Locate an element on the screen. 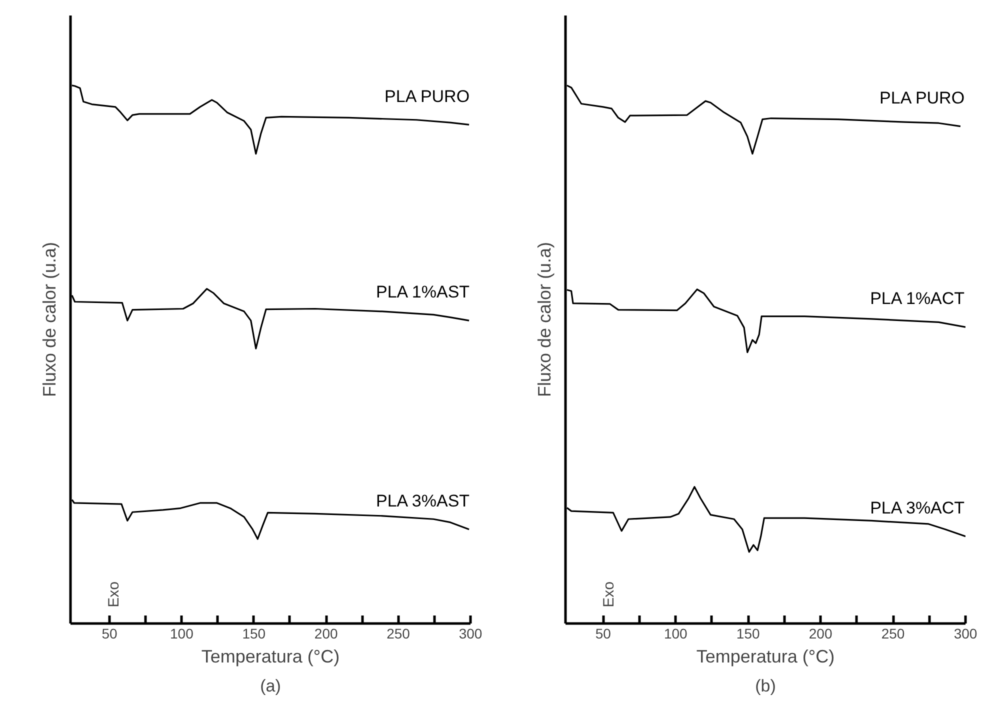 The image size is (1000, 719). series-label: PLA 3%AST is located at coordinates (423, 501).